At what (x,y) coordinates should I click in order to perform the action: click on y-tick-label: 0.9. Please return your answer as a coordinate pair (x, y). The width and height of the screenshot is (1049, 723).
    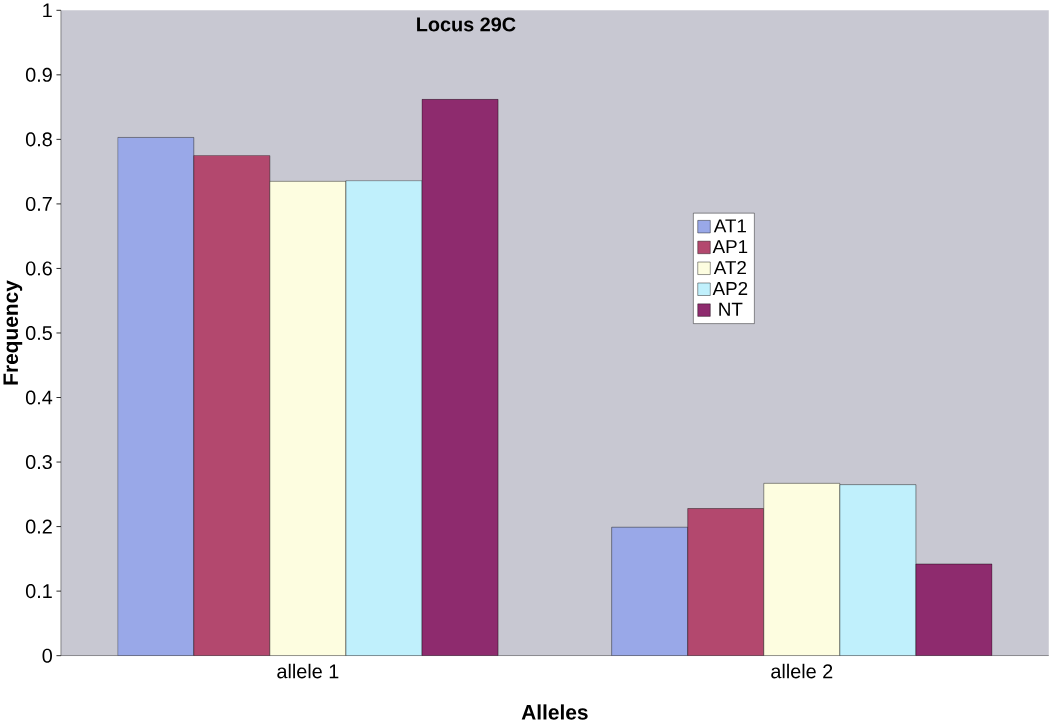
    Looking at the image, I should click on (38, 74).